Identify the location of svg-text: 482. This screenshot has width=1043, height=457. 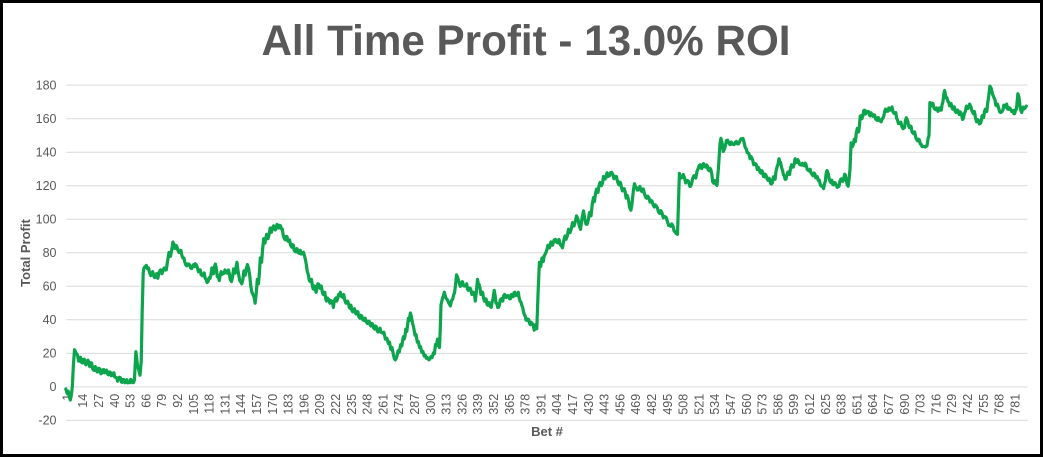
(652, 404).